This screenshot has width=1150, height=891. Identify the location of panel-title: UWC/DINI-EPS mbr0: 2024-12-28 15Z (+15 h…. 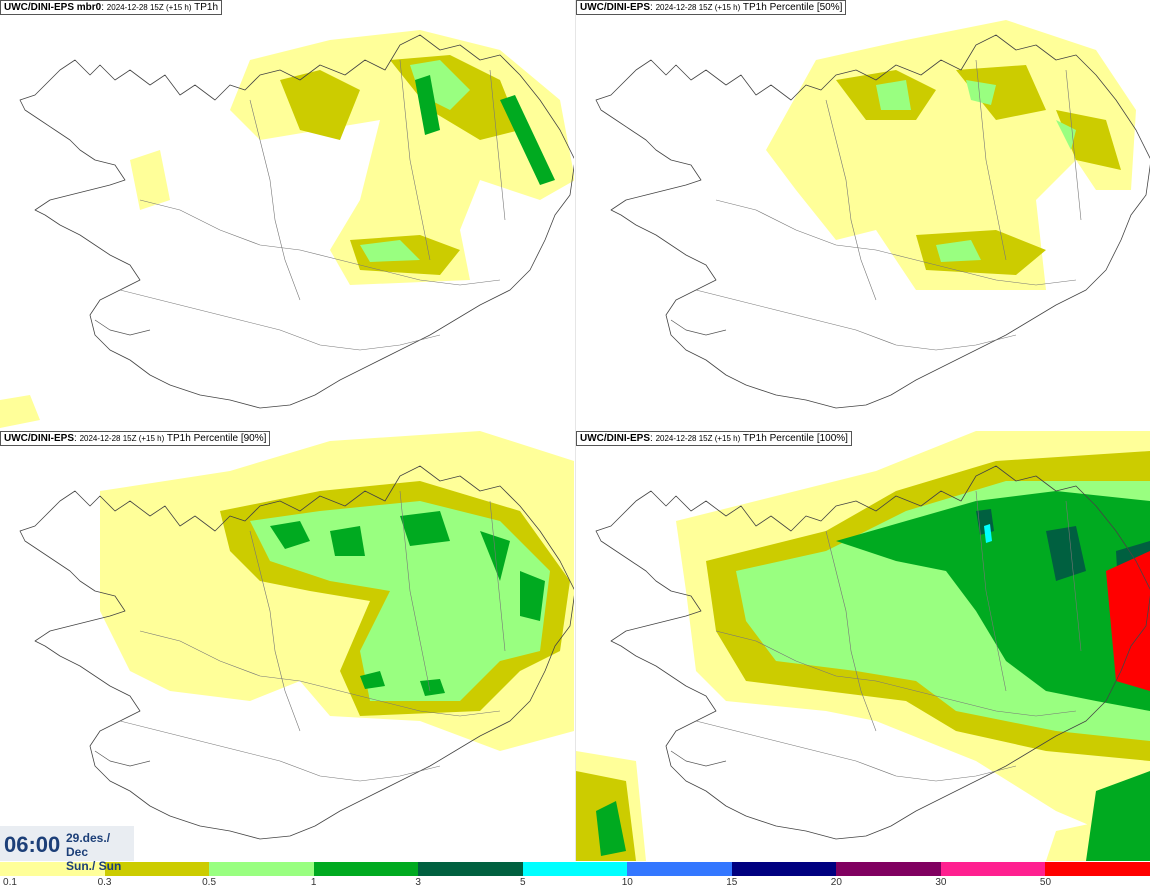
(111, 7).